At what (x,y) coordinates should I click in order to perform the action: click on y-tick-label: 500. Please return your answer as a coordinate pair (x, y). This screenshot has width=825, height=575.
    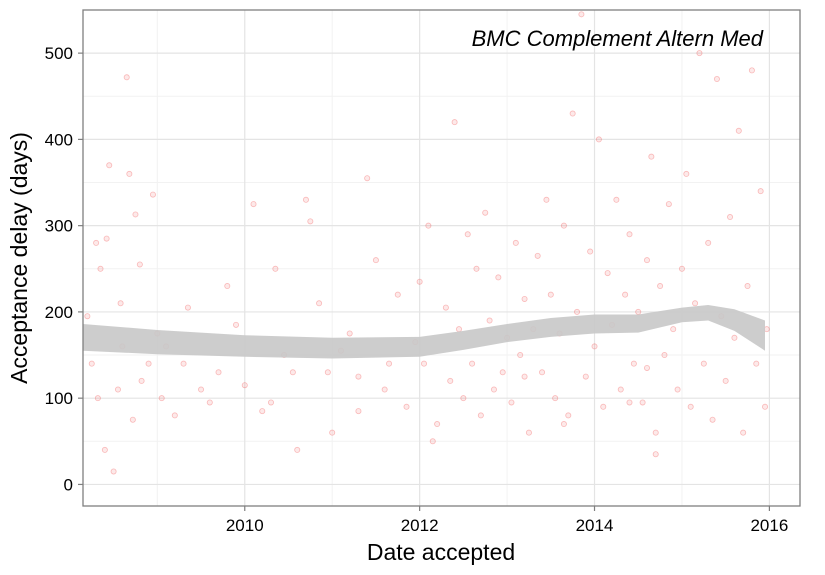
    Looking at the image, I should click on (59, 53).